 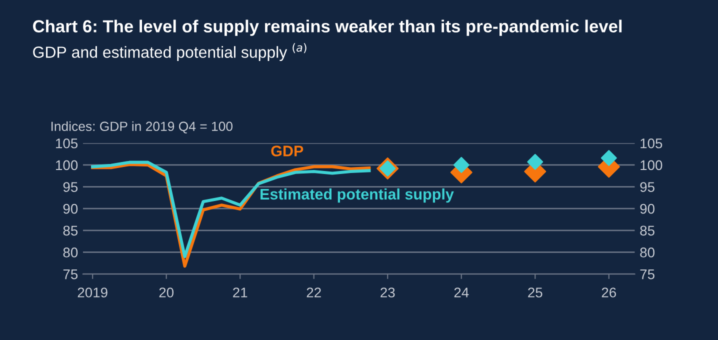 What do you see at coordinates (651, 143) in the screenshot?
I see `y2-tick-label: 105` at bounding box center [651, 143].